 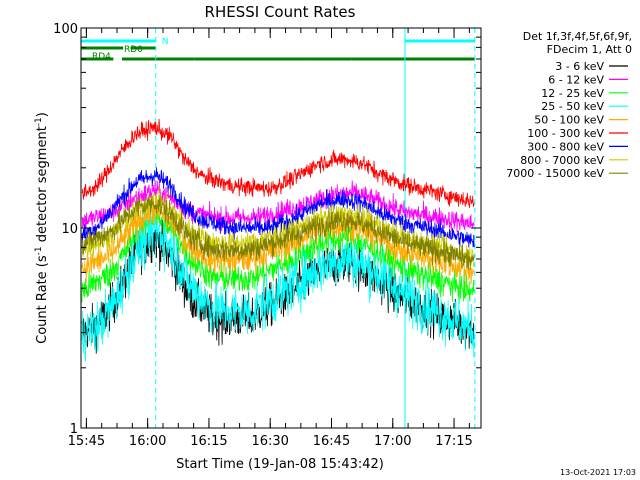 What do you see at coordinates (42, 299) in the screenshot?
I see `y-axis-label-main: Count Rate (s` at bounding box center [42, 299].